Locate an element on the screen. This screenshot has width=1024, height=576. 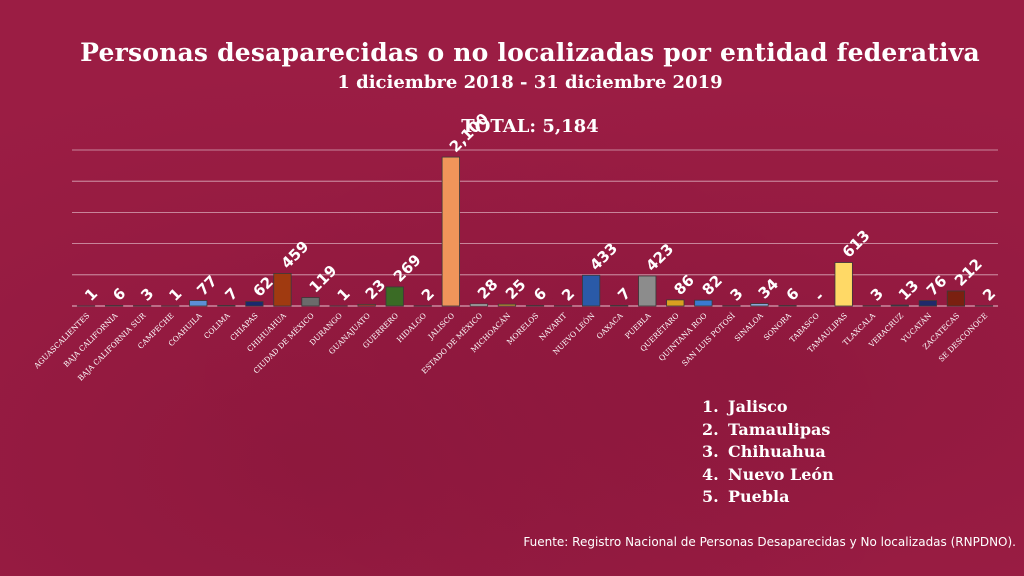
ranking-name: Chihuahua is located at coordinates (777, 451).